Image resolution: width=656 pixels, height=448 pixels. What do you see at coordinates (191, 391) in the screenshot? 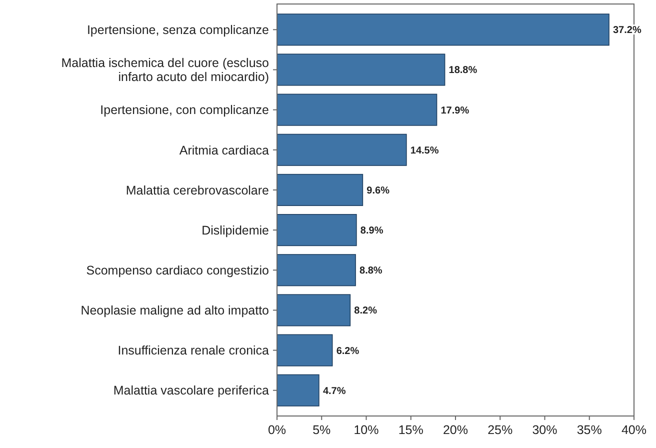
I see `y-tick-label: Malattia vascolare periferica` at bounding box center [191, 391].